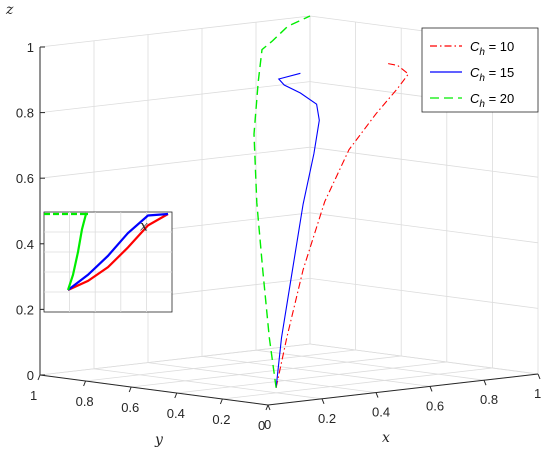 Image resolution: width=550 pixels, height=456 pixels. What do you see at coordinates (492, 100) in the screenshot?
I see `legend-label: Ch = 20` at bounding box center [492, 100].